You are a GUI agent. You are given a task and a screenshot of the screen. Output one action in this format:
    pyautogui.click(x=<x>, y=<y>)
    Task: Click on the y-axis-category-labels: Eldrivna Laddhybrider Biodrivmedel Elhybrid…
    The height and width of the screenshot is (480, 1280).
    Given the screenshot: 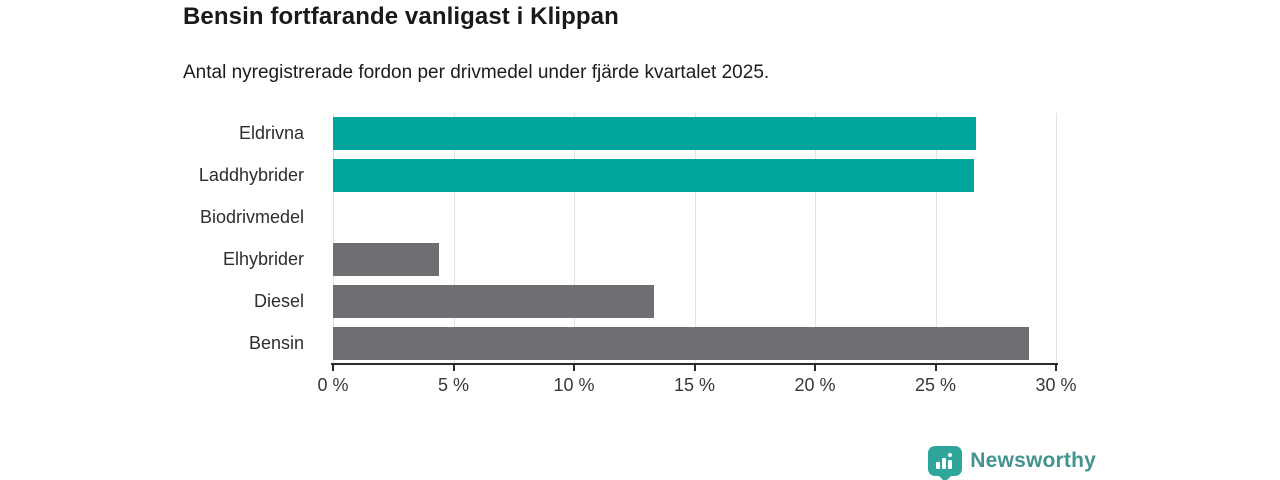 What is the action you would take?
    pyautogui.click(x=159, y=238)
    